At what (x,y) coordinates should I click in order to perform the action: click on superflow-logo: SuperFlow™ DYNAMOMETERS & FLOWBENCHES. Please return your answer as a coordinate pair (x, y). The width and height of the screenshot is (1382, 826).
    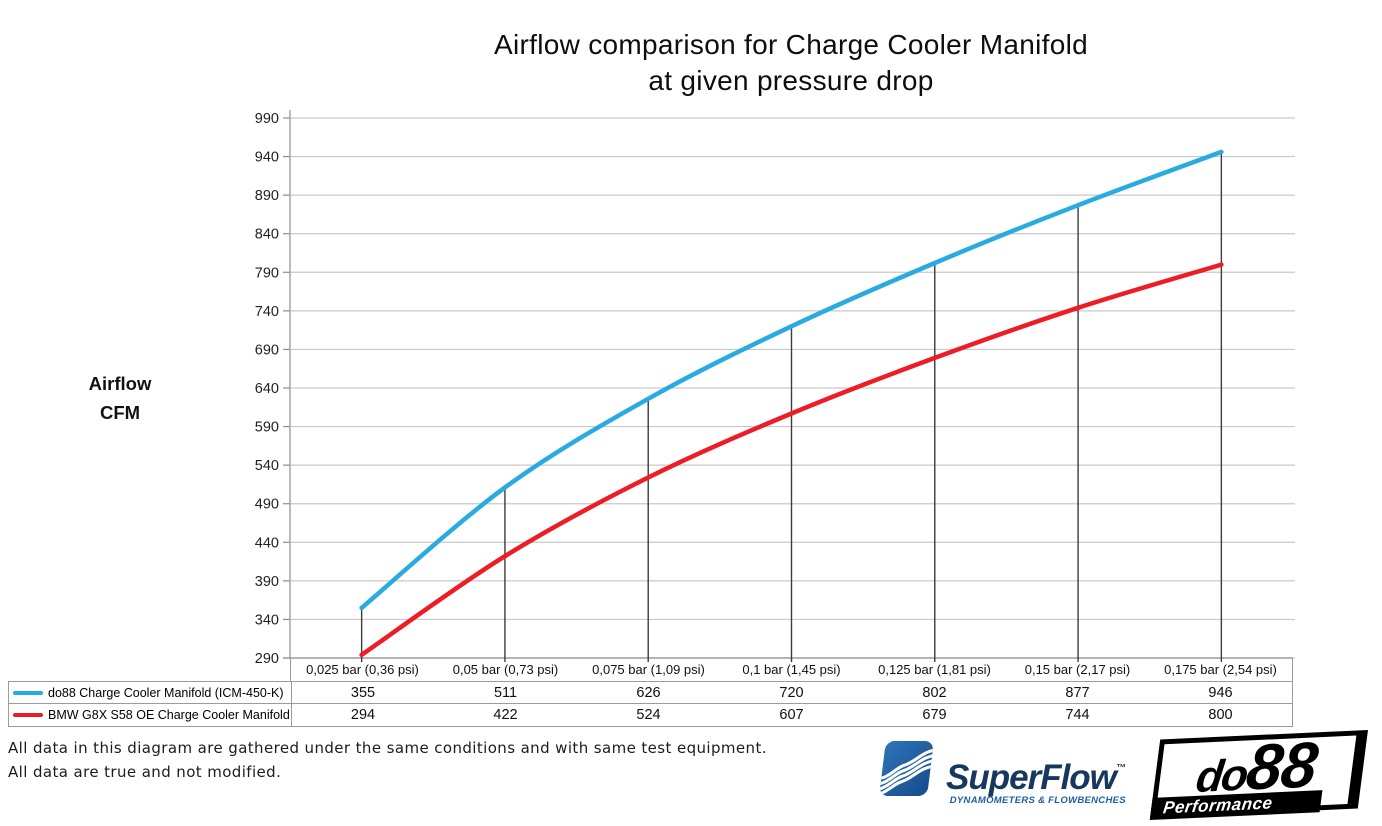
    Looking at the image, I should click on (1001, 773).